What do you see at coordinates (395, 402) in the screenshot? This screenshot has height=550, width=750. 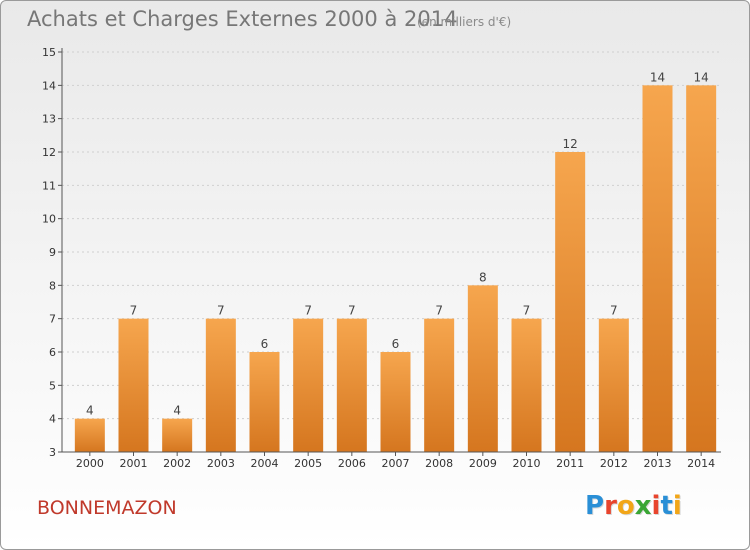 I see `bar-2007` at bounding box center [395, 402].